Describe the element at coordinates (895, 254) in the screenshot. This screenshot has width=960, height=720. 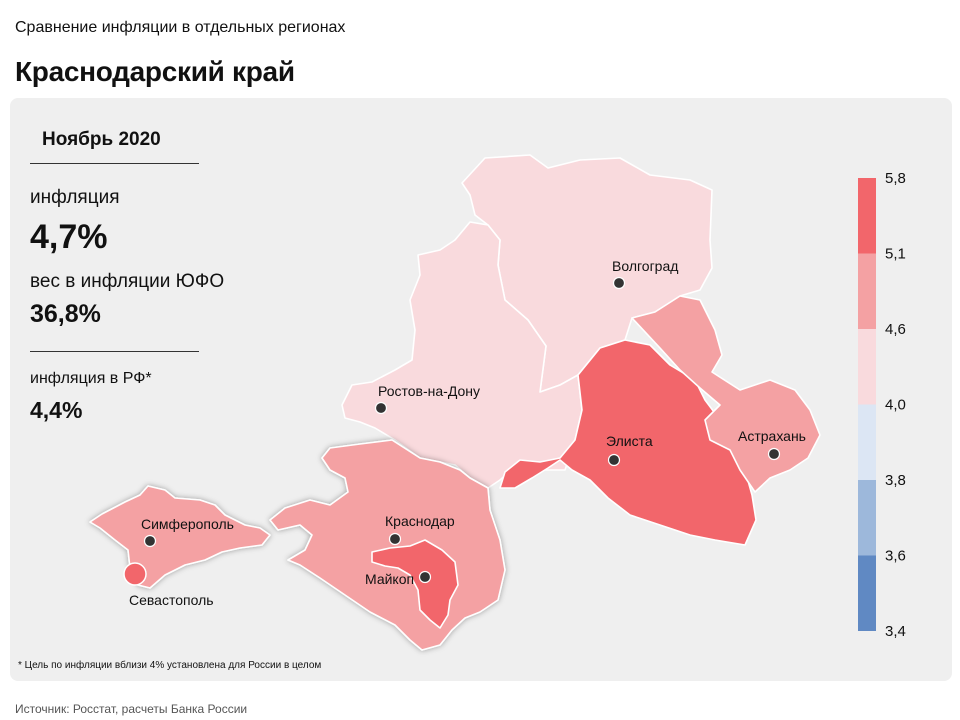
I see `legend-tick-label: 5,1` at that location.